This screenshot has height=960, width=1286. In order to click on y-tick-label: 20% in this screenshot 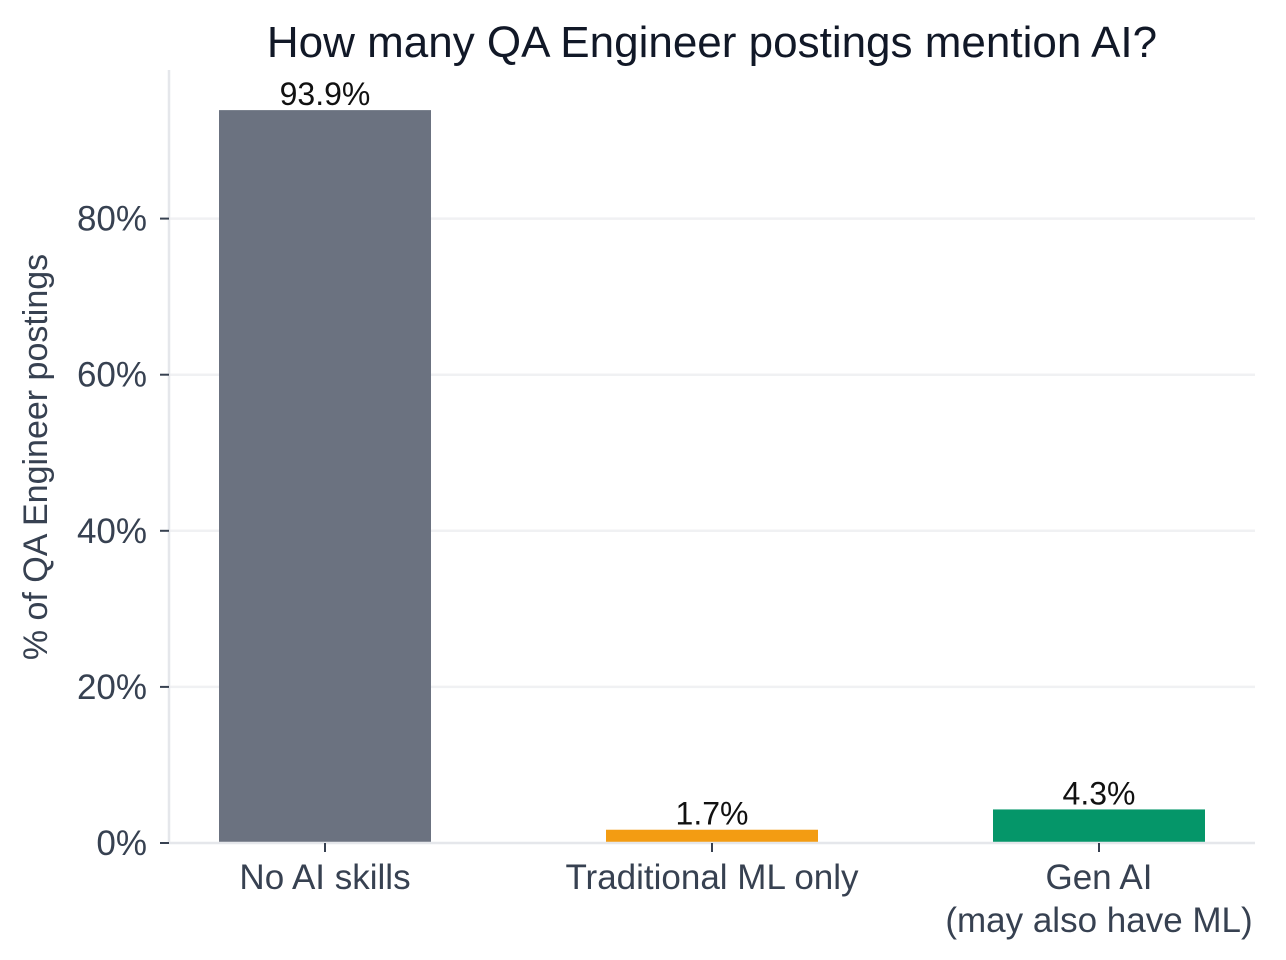, I will do `click(112, 687)`.